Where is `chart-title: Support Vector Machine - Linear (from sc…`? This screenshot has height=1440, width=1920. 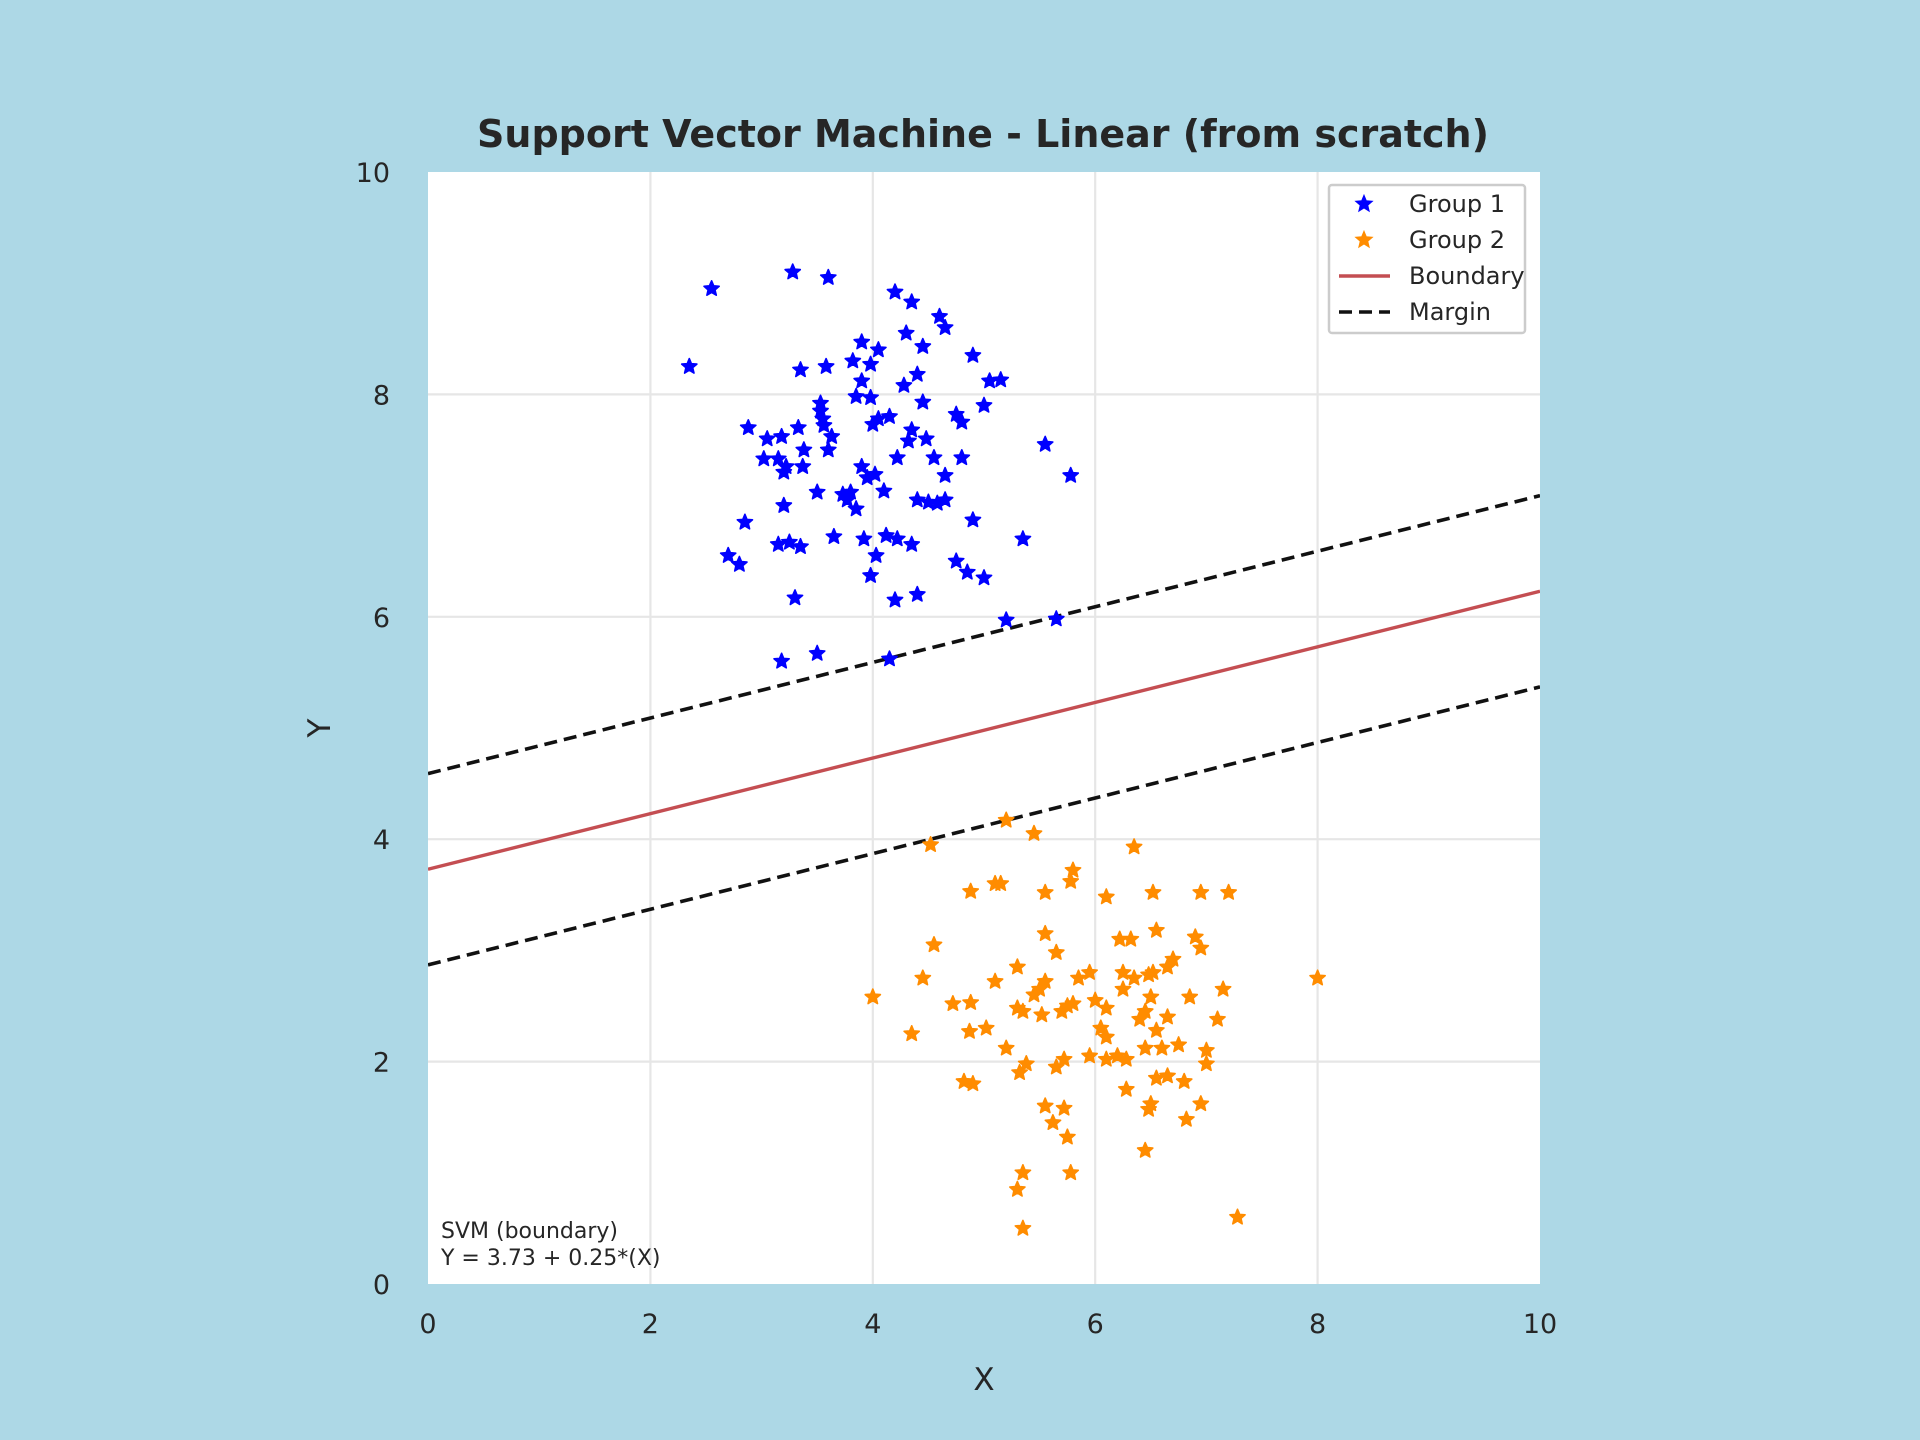
chart-title: Support Vector Machine - Linear (from sc… is located at coordinates (983, 134).